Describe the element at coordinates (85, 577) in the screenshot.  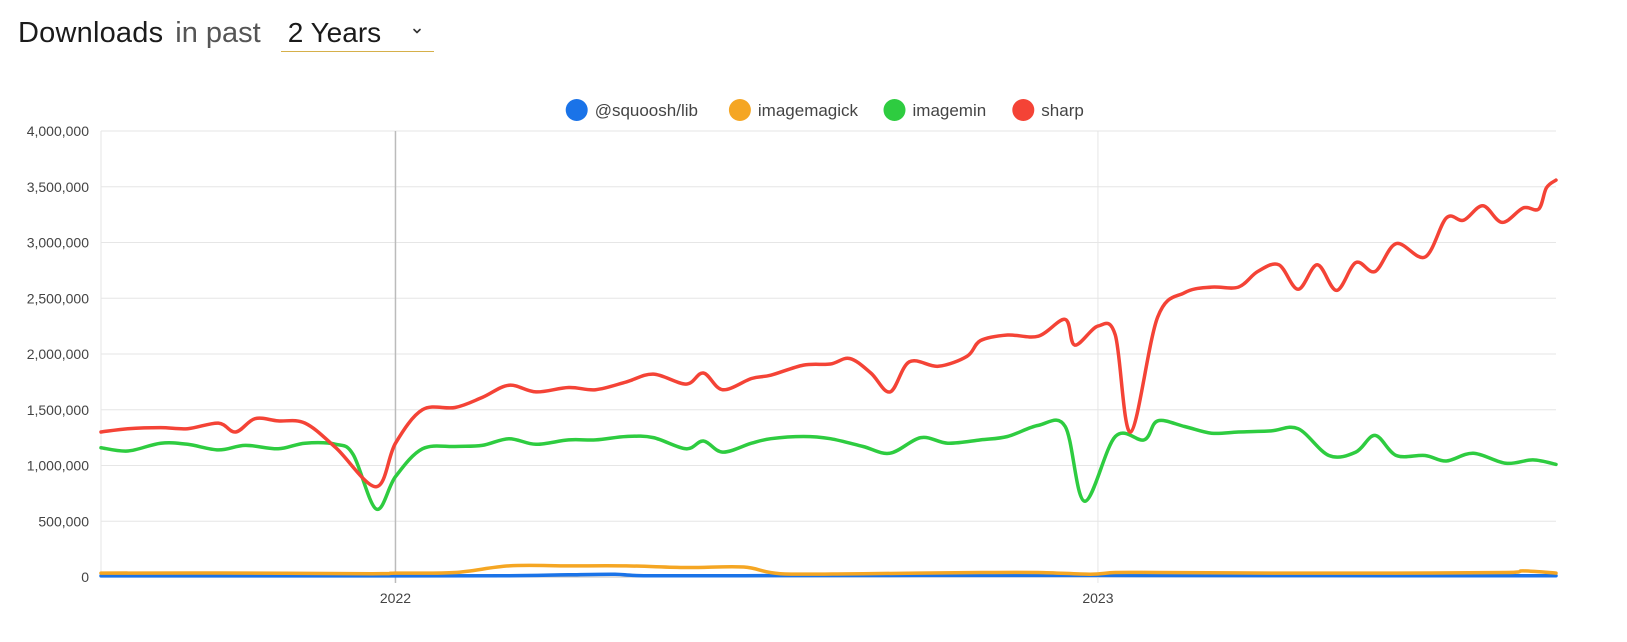
I see `y-tick-label: 0` at that location.